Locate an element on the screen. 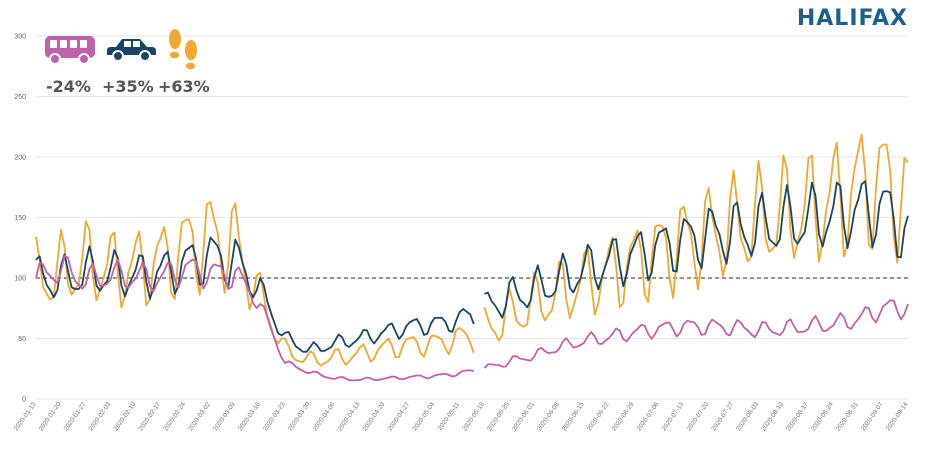 The width and height of the screenshot is (936, 456). bus-change-label: -24% is located at coordinates (68, 86).